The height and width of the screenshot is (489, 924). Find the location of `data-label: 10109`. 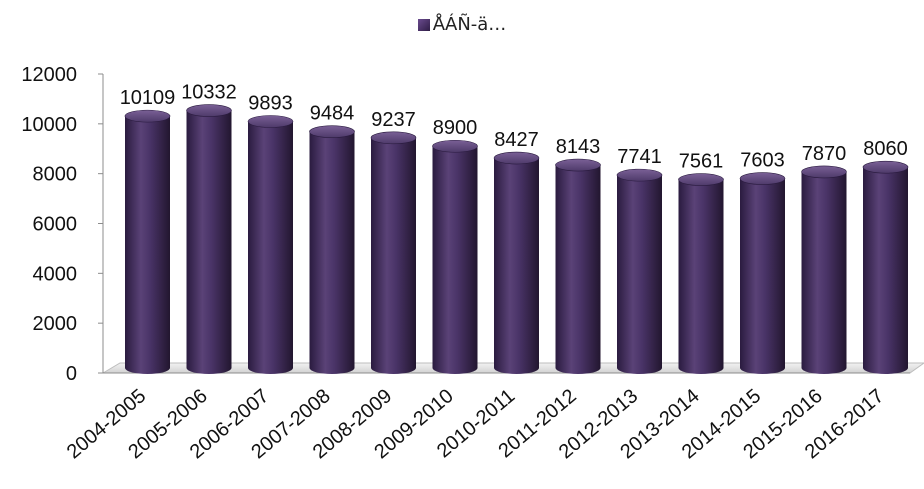

data-label: 10109 is located at coordinates (148, 98).